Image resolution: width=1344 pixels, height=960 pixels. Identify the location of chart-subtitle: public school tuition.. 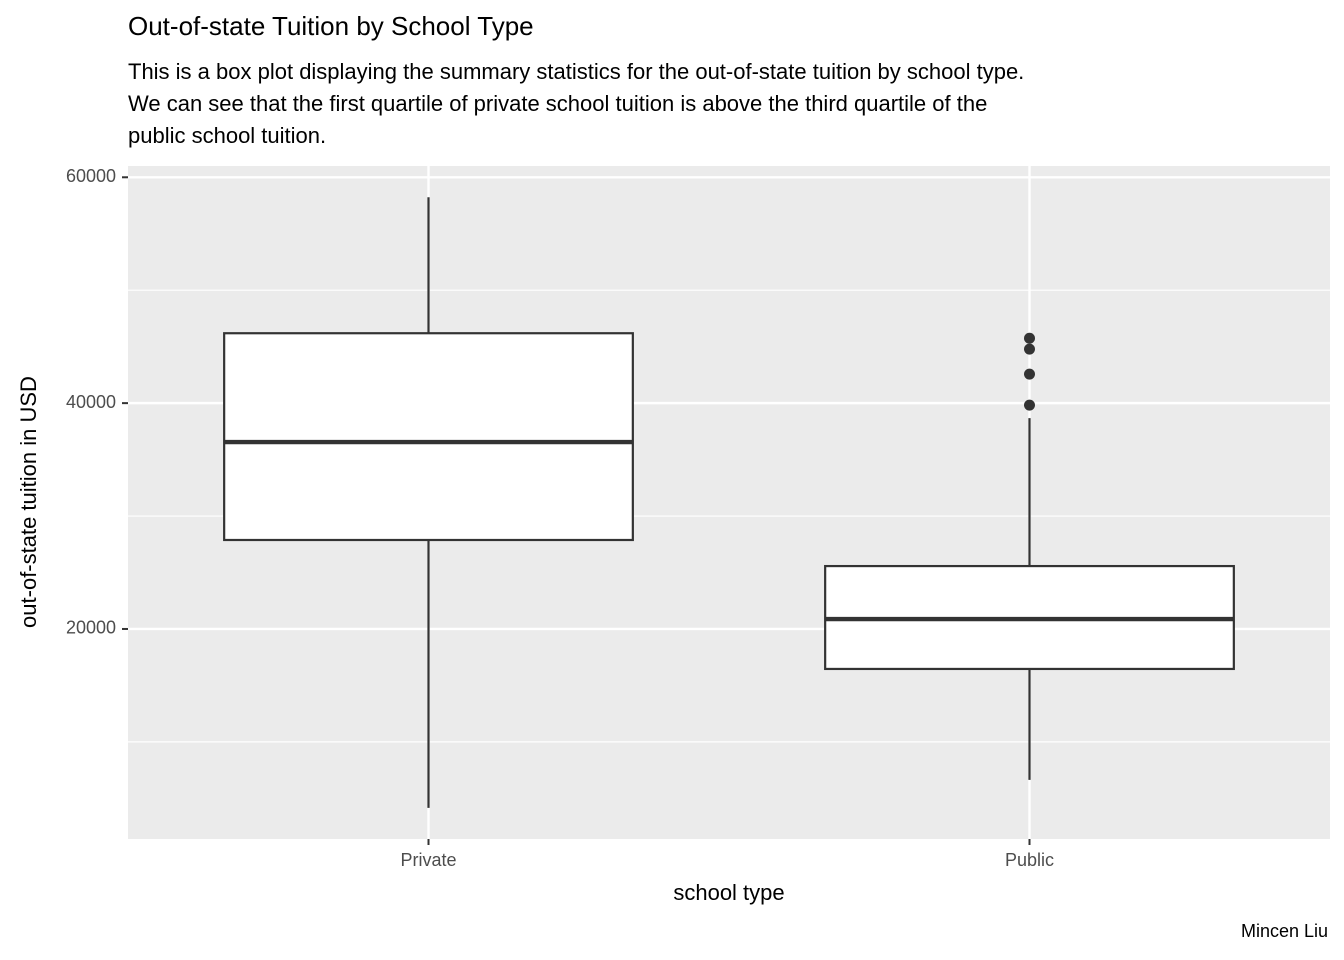
(227, 135).